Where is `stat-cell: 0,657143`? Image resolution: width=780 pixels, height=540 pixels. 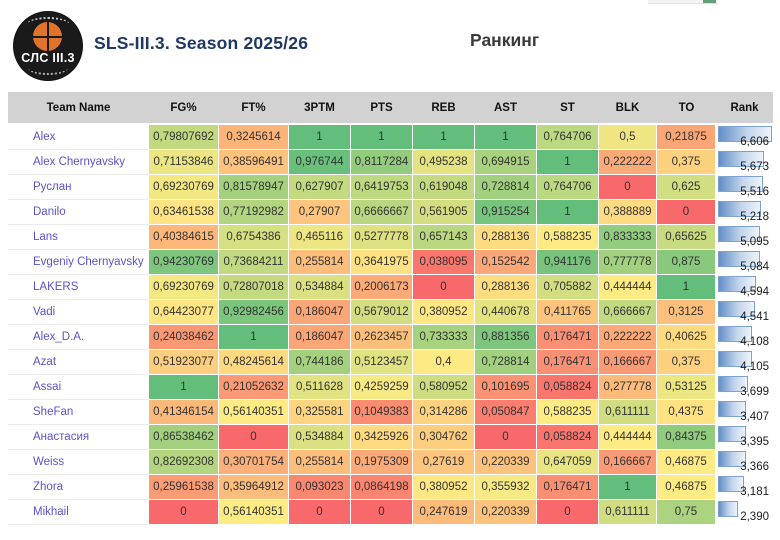 stat-cell: 0,657143 is located at coordinates (443, 237).